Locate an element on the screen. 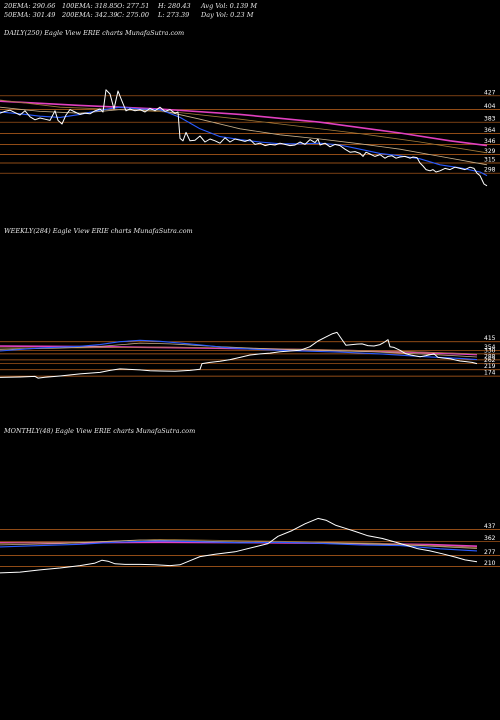  daily-level-label-2: 383 is located at coordinates (490, 119).